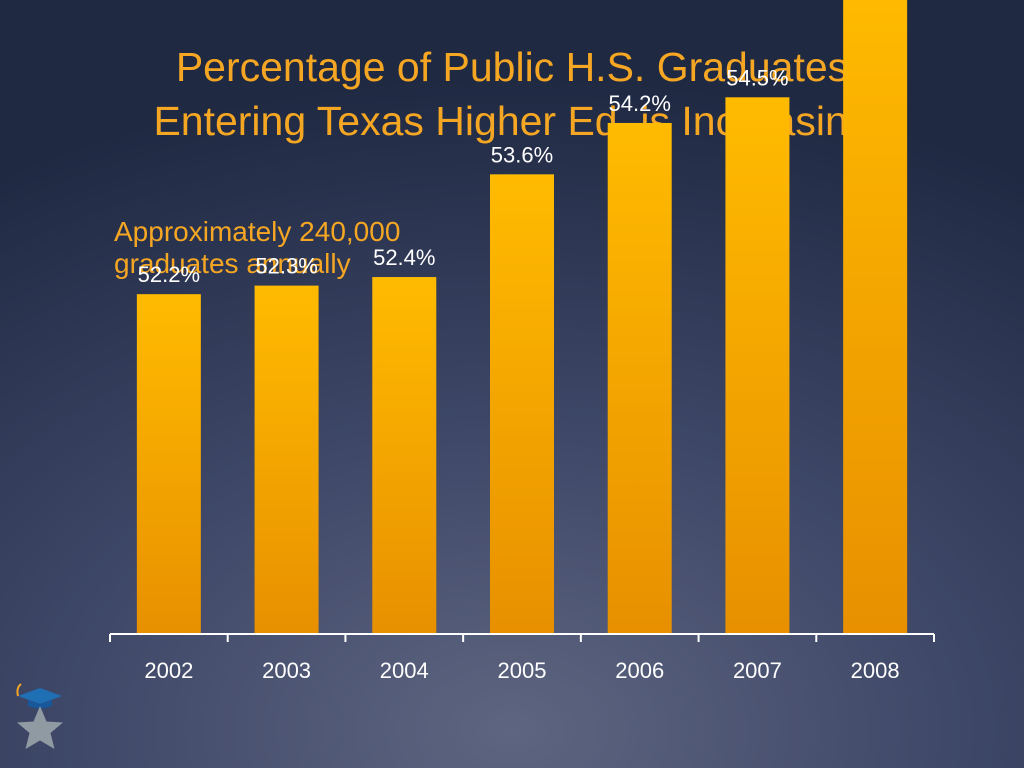 The width and height of the screenshot is (1024, 768). What do you see at coordinates (286, 459) in the screenshot?
I see `bar-2003` at bounding box center [286, 459].